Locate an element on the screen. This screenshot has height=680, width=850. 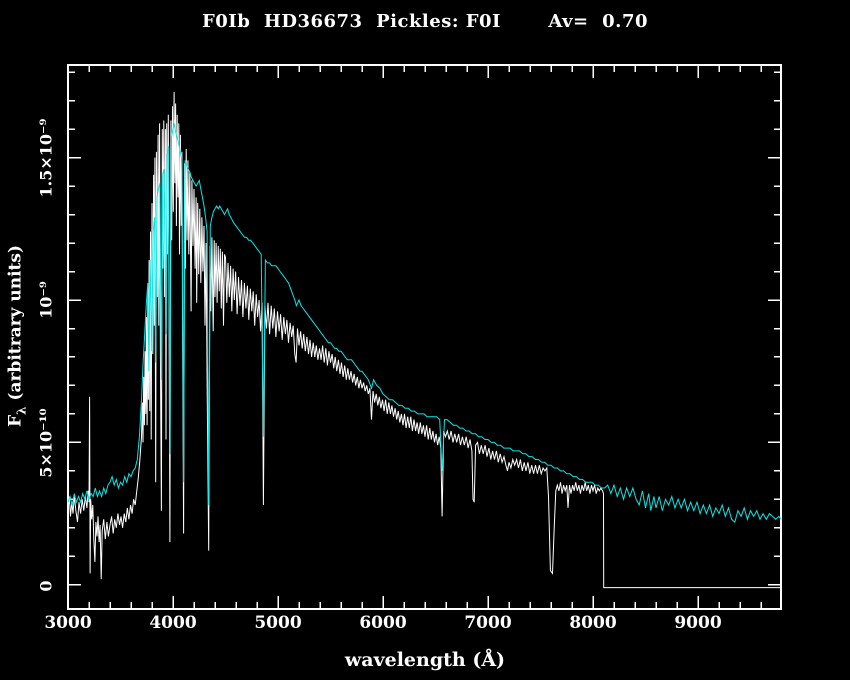
y-tick-label: 10⁻⁹ is located at coordinates (46, 300).